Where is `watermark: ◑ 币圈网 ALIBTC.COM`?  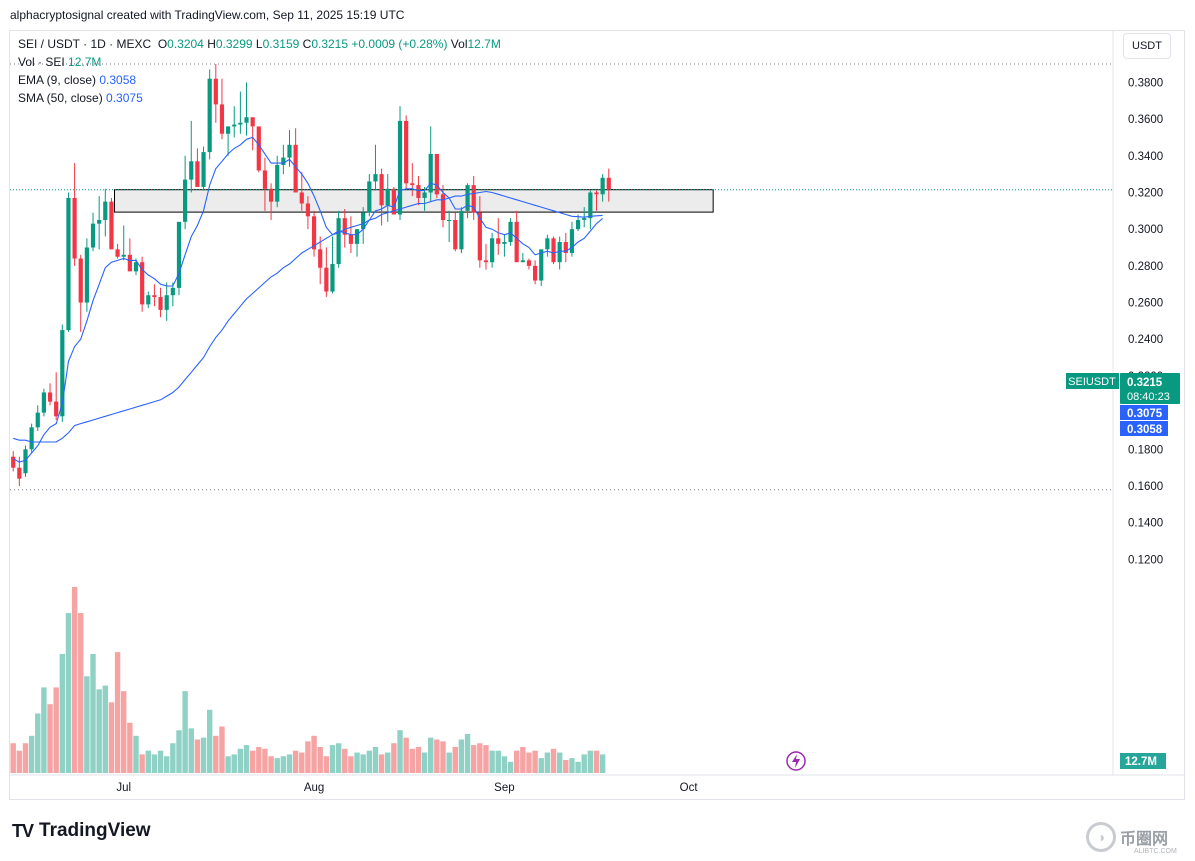
watermark: ◑ 币圈网 ALIBTC.COM is located at coordinates (1131, 838).